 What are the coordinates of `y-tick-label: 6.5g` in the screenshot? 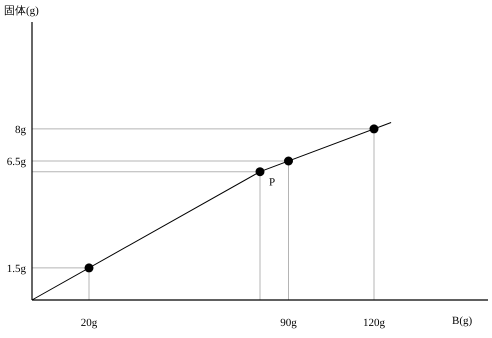 It's located at (16, 162).